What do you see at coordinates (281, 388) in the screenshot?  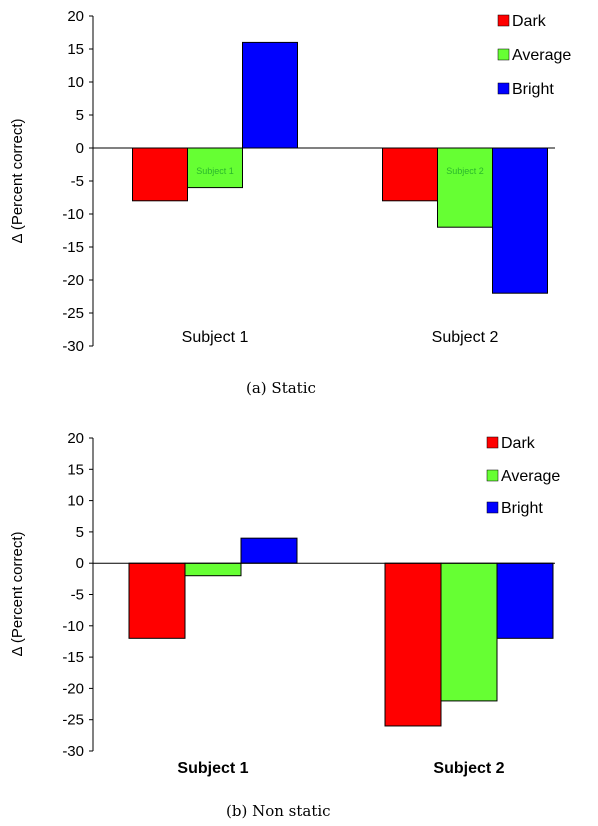 I see `caption-static: (a) Static` at bounding box center [281, 388].